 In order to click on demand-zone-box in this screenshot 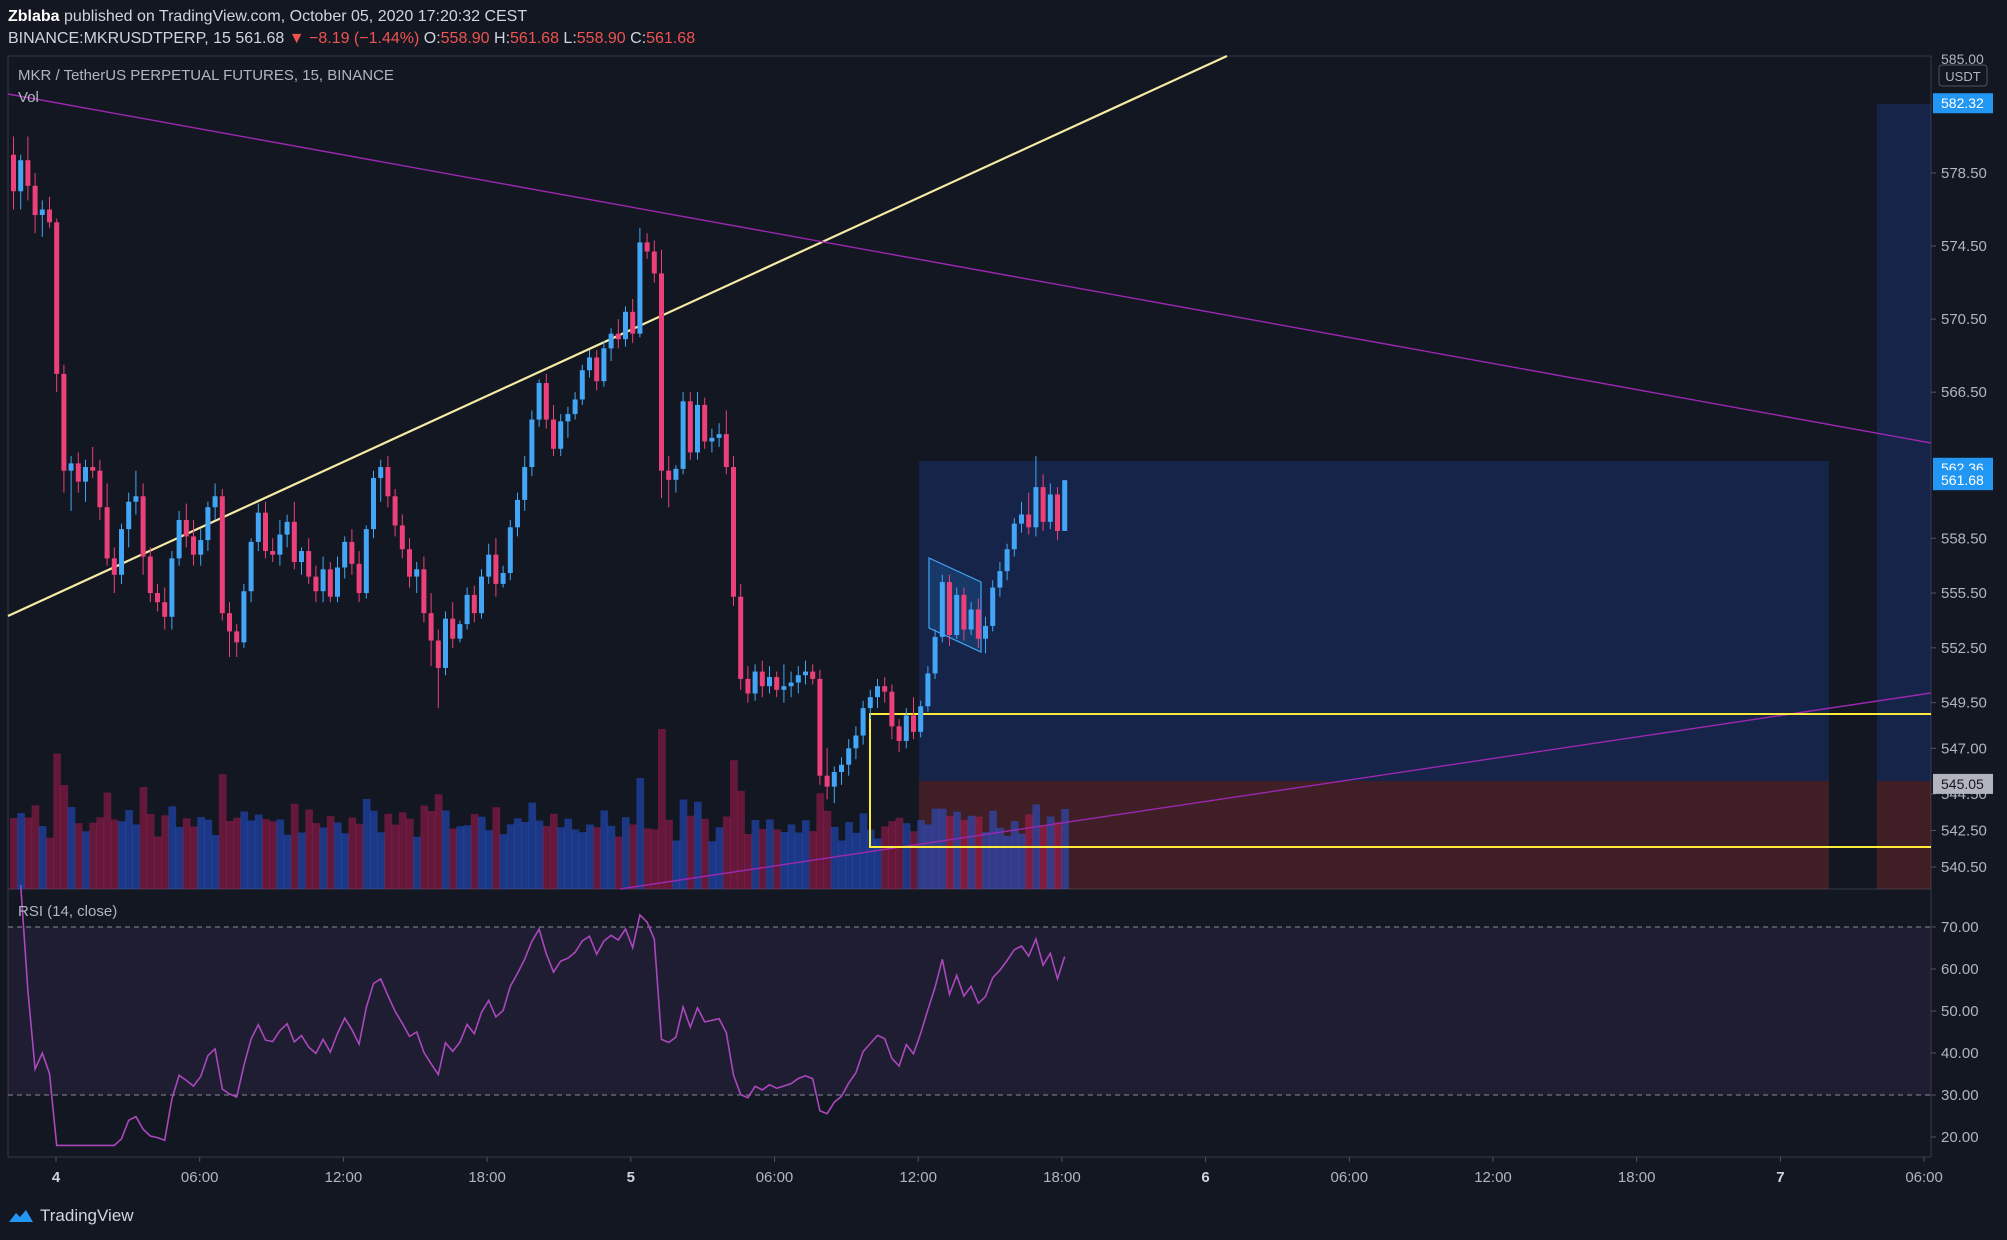, I will do `click(1400, 780)`.